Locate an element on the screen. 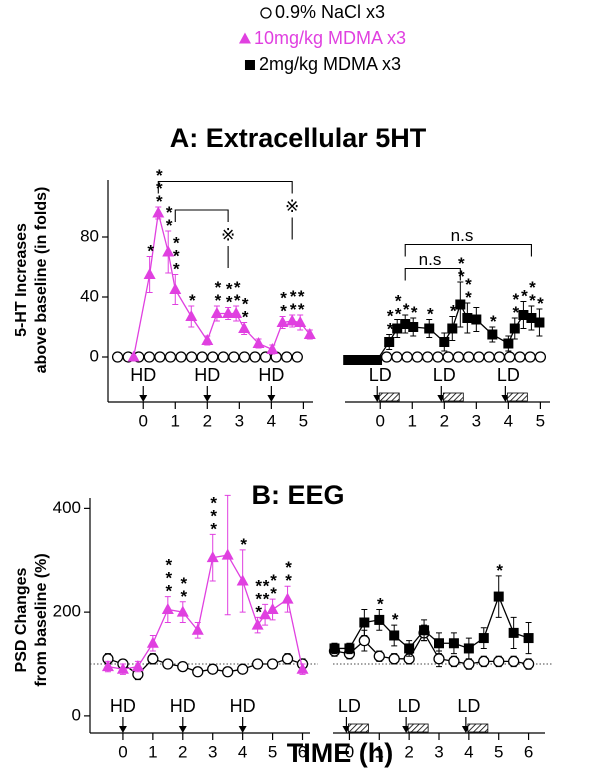  x-tick-label: 0 is located at coordinates (349, 751).